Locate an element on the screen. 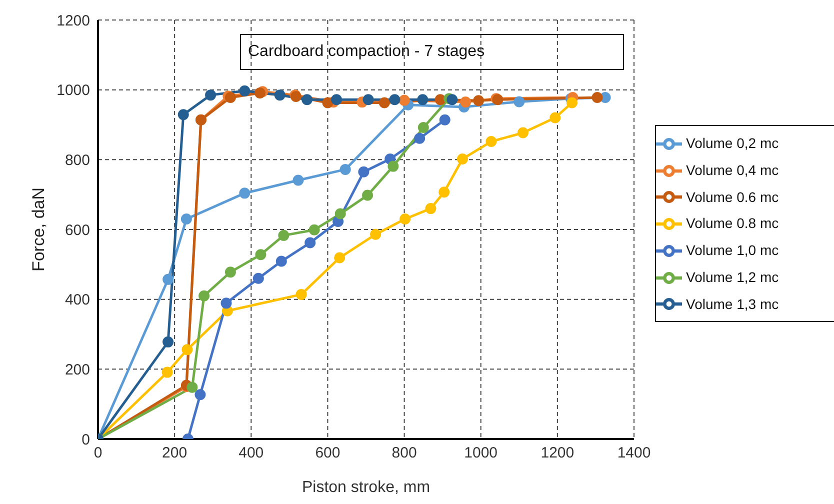 This screenshot has width=834, height=504. y-tick-label: 1200 is located at coordinates (73, 21).